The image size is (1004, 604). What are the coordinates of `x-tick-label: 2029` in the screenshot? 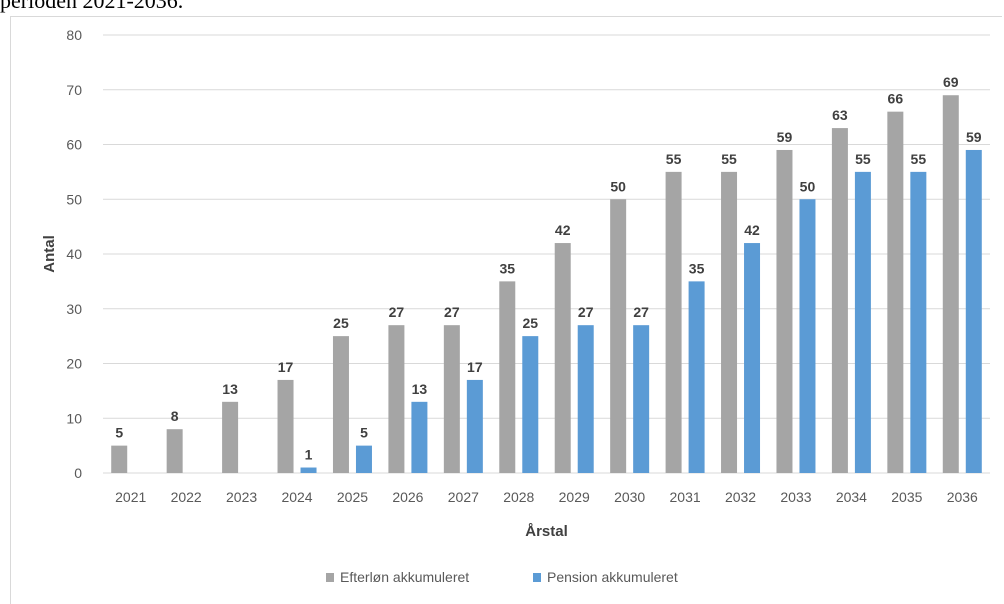 It's located at (574, 497).